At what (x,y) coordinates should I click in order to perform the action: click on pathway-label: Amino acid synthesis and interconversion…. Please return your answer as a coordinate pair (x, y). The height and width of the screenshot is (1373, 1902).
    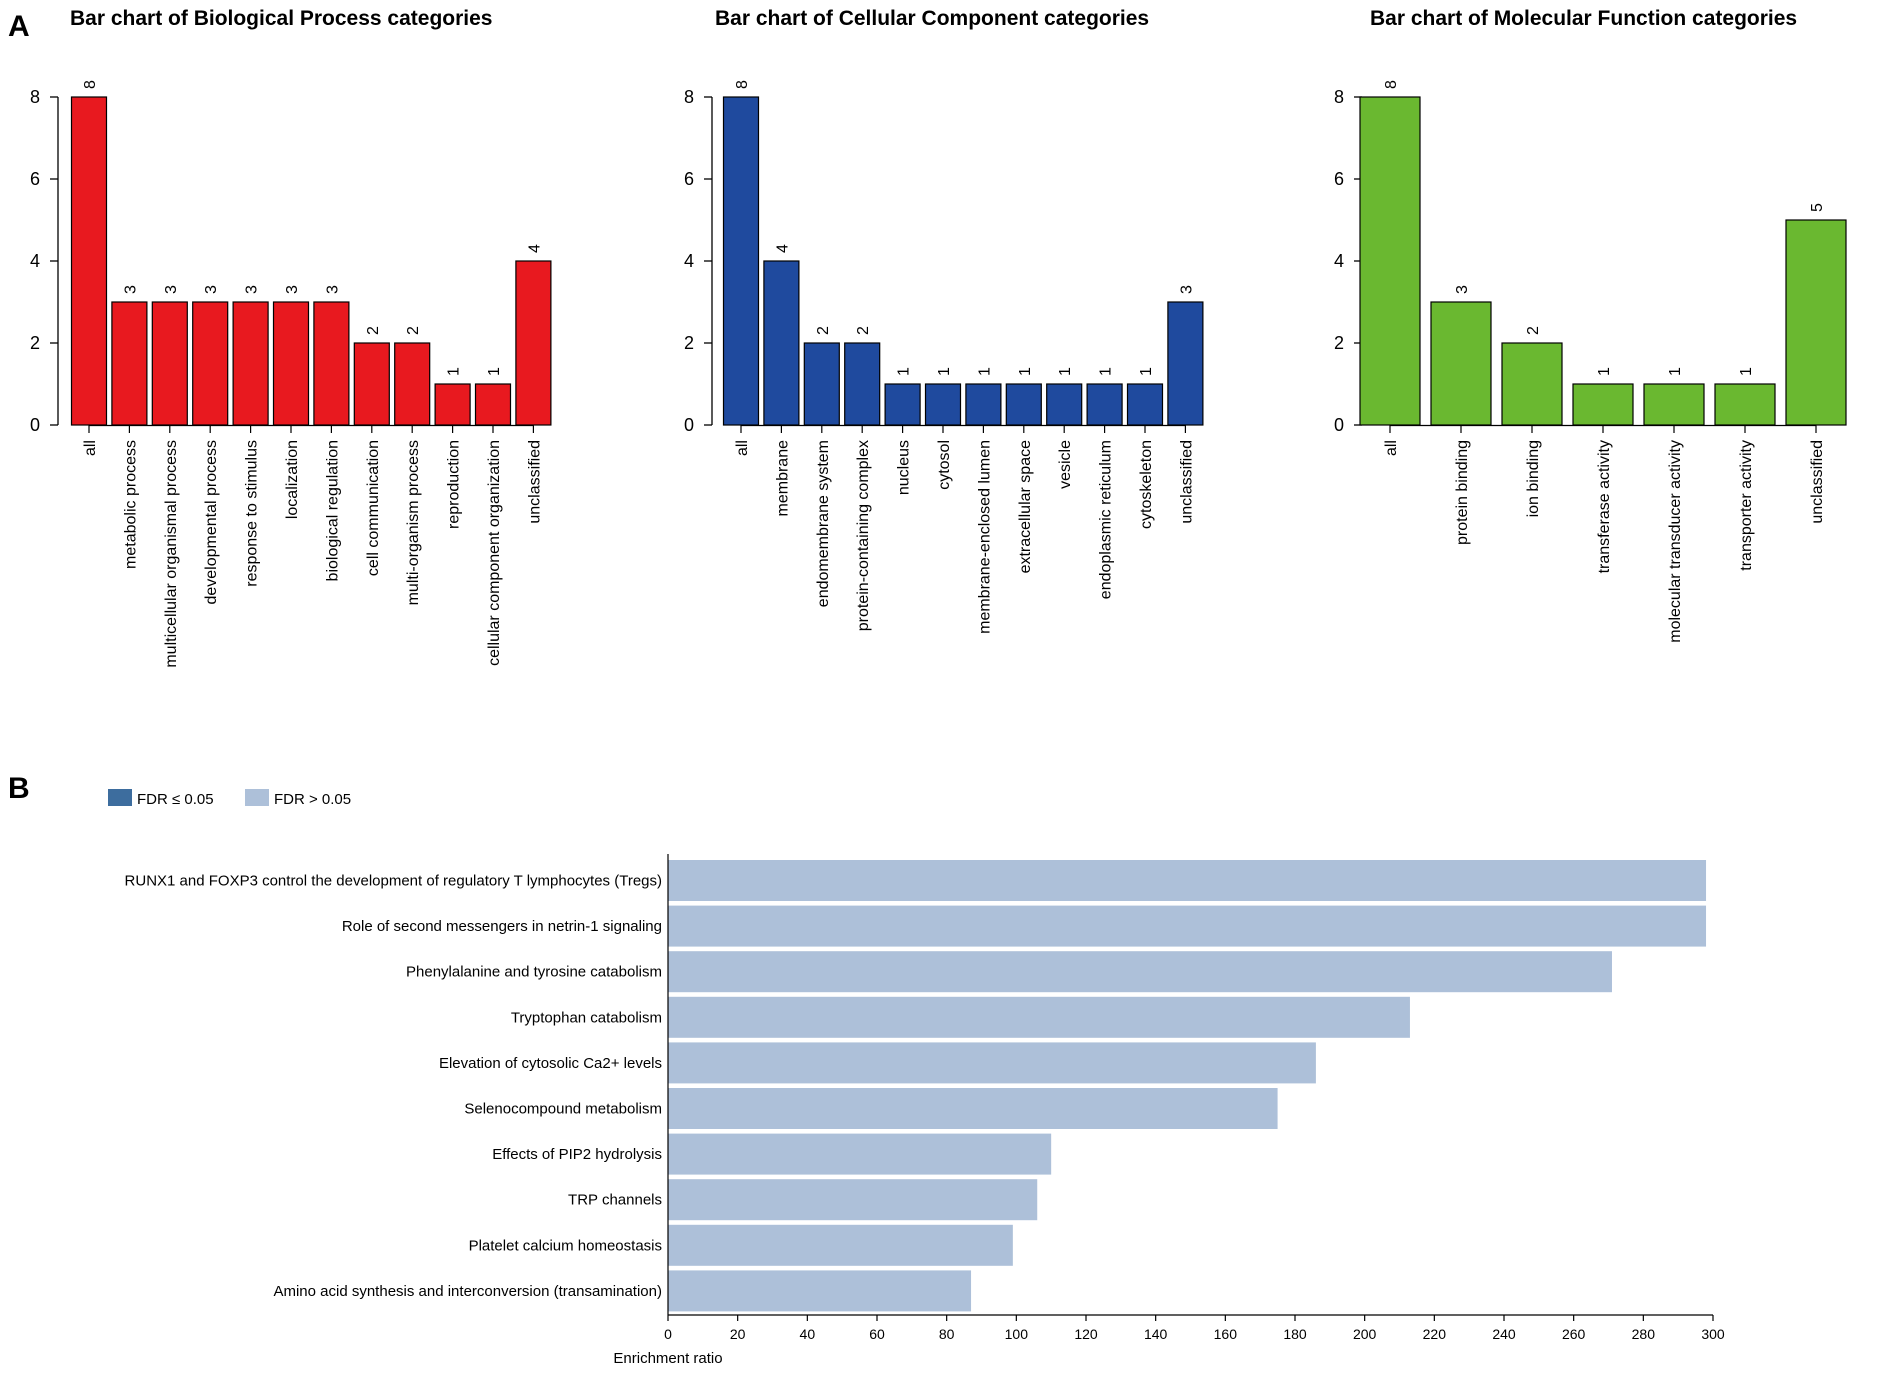
    Looking at the image, I should click on (467, 1291).